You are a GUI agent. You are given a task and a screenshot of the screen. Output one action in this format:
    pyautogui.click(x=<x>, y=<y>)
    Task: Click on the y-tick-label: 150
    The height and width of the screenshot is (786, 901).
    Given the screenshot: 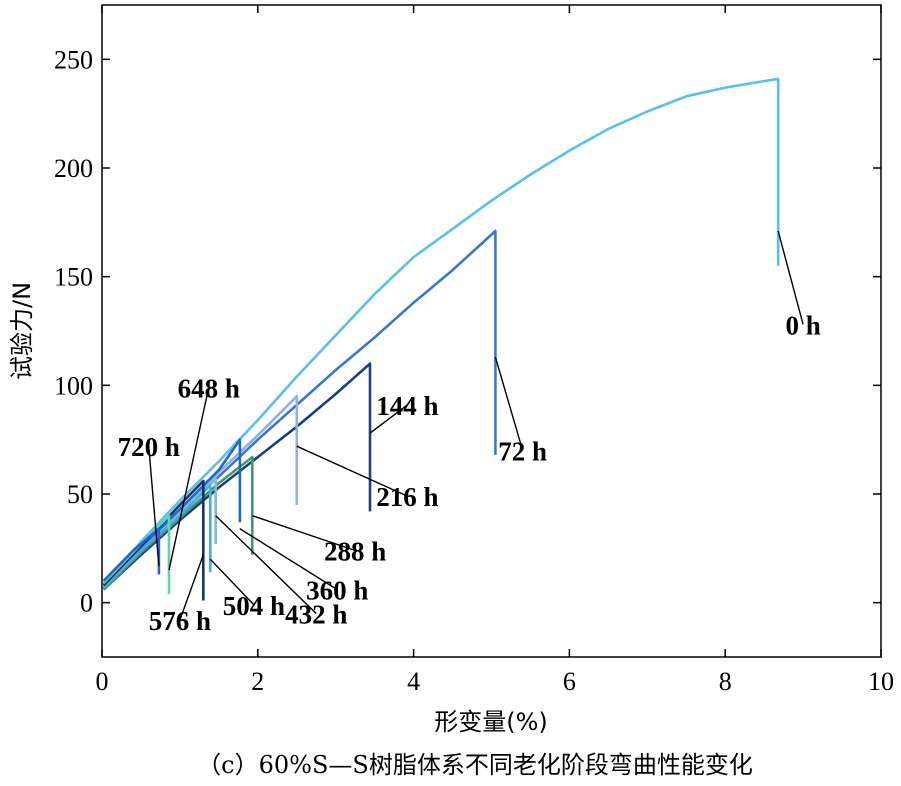 What is the action you would take?
    pyautogui.click(x=73, y=277)
    